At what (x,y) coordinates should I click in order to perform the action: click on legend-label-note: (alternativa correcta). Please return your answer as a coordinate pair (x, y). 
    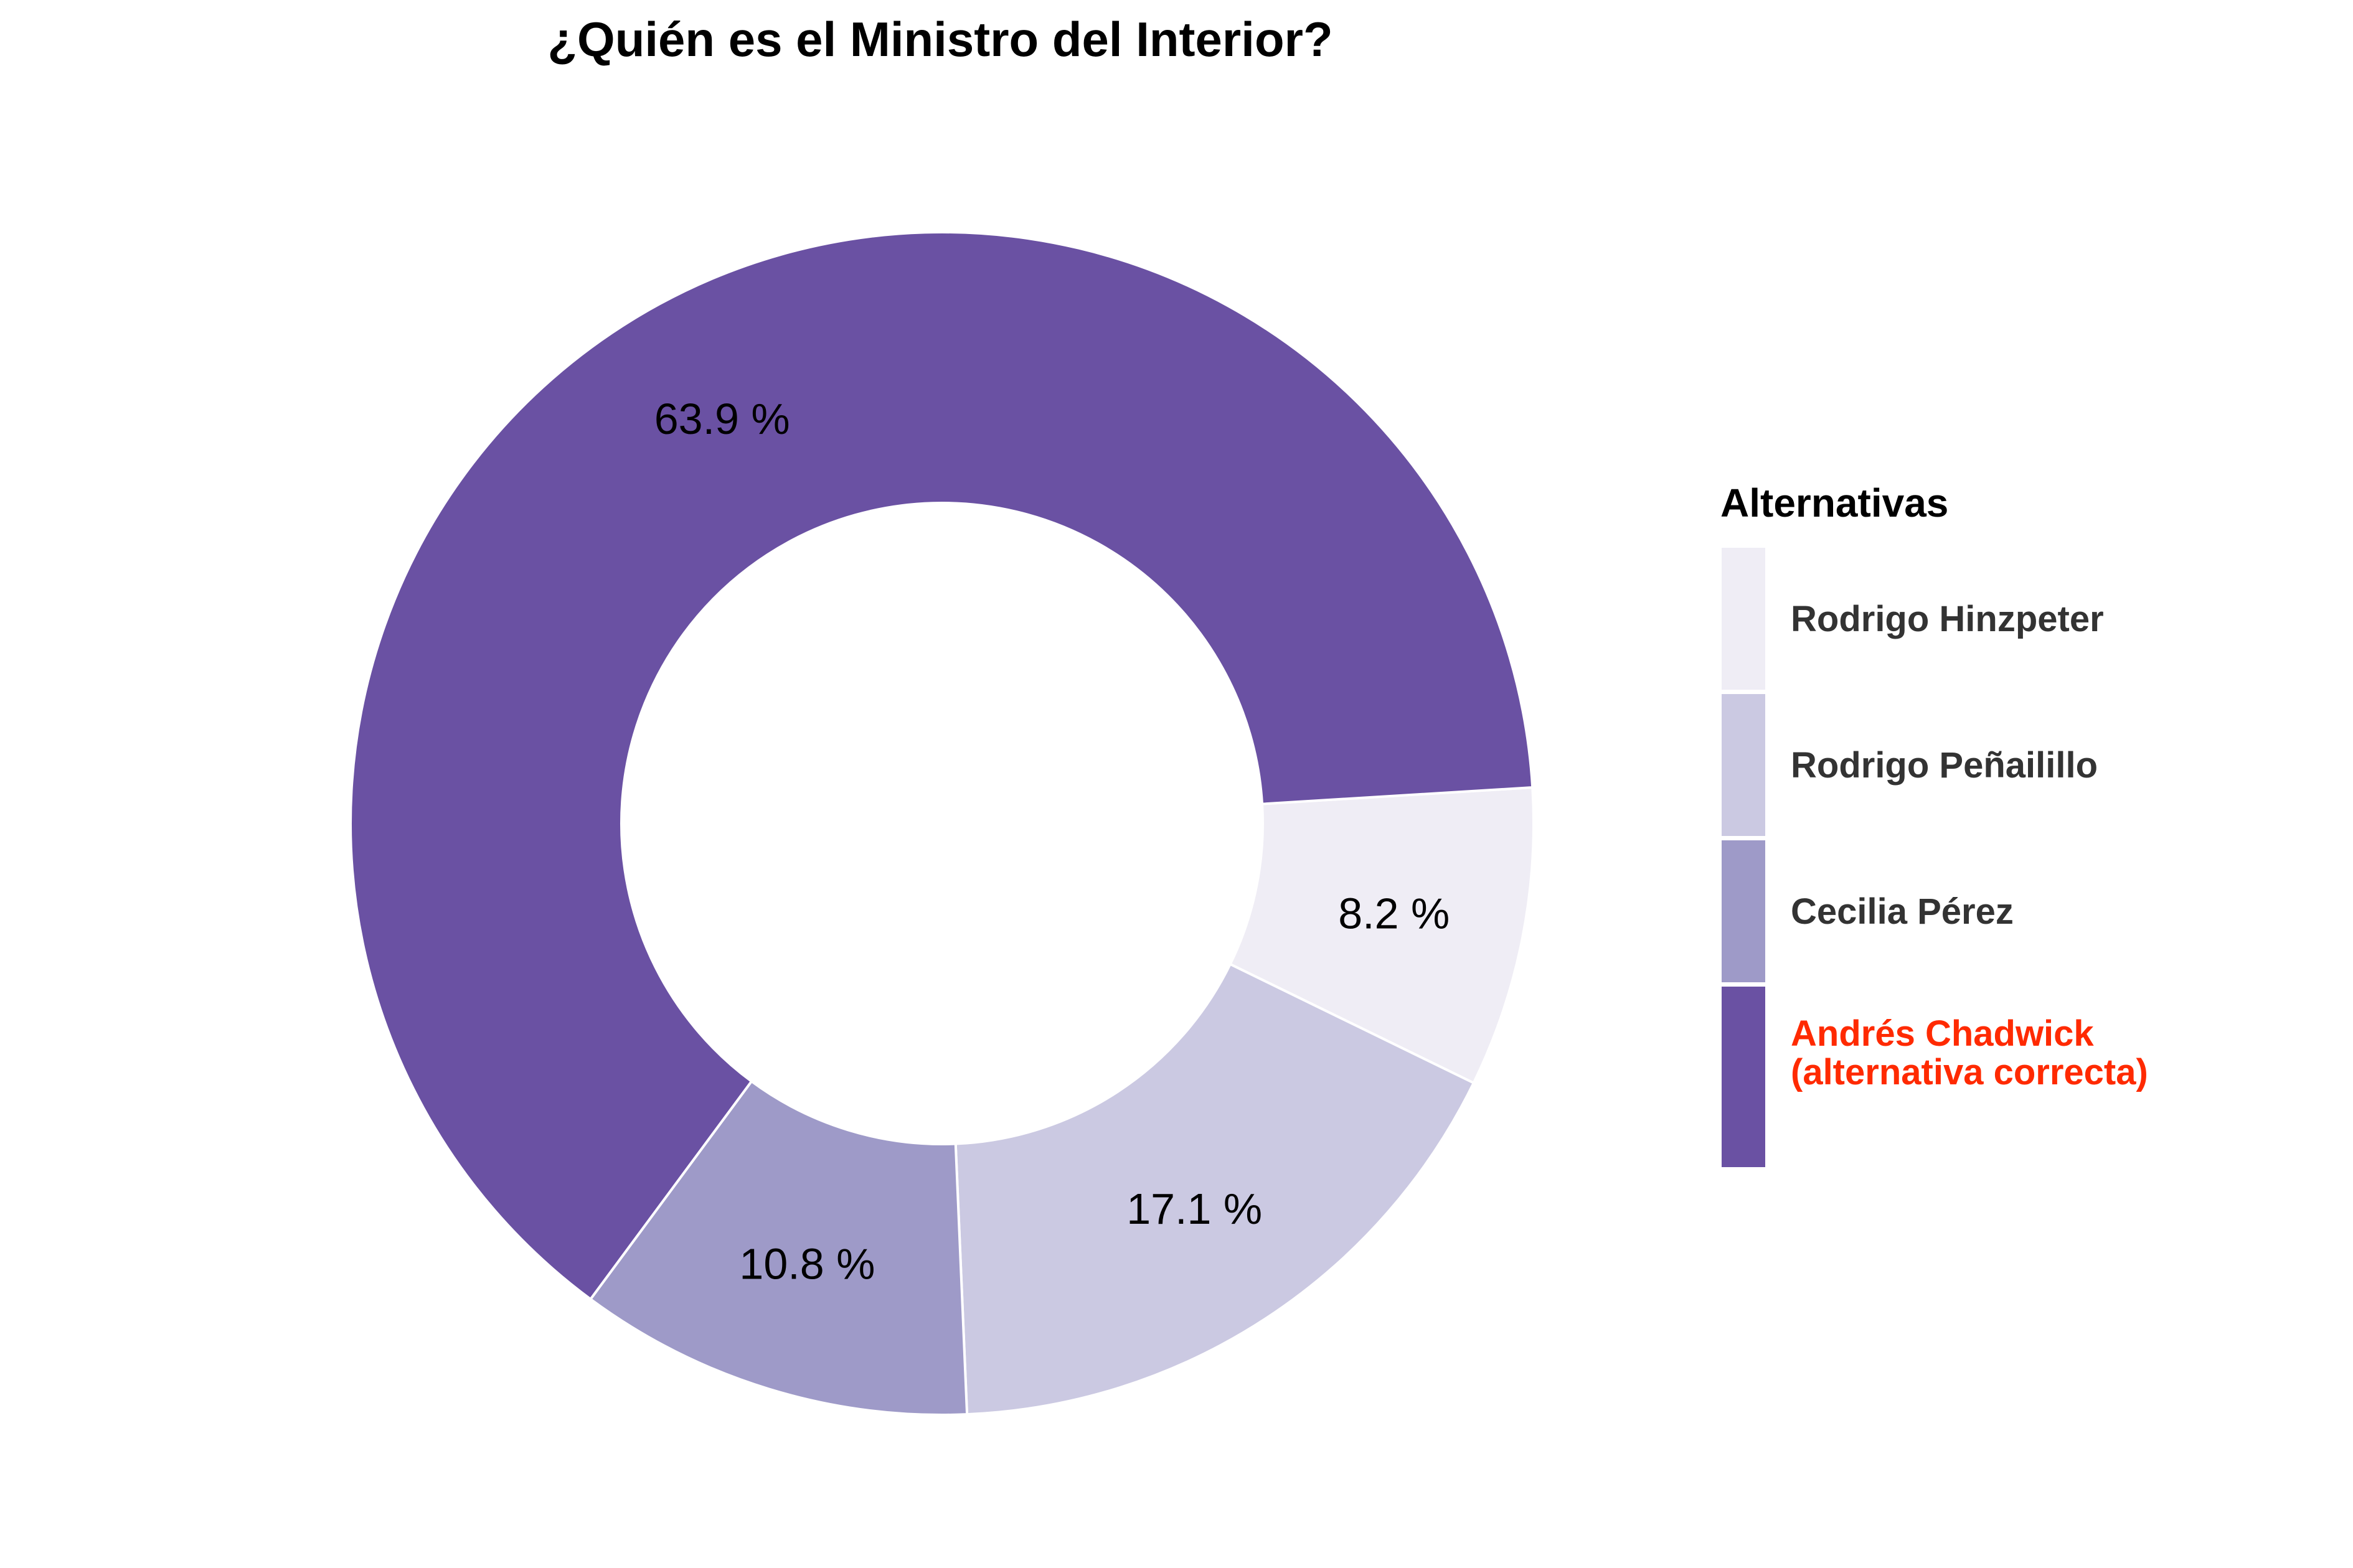
    Looking at the image, I should click on (1969, 1072).